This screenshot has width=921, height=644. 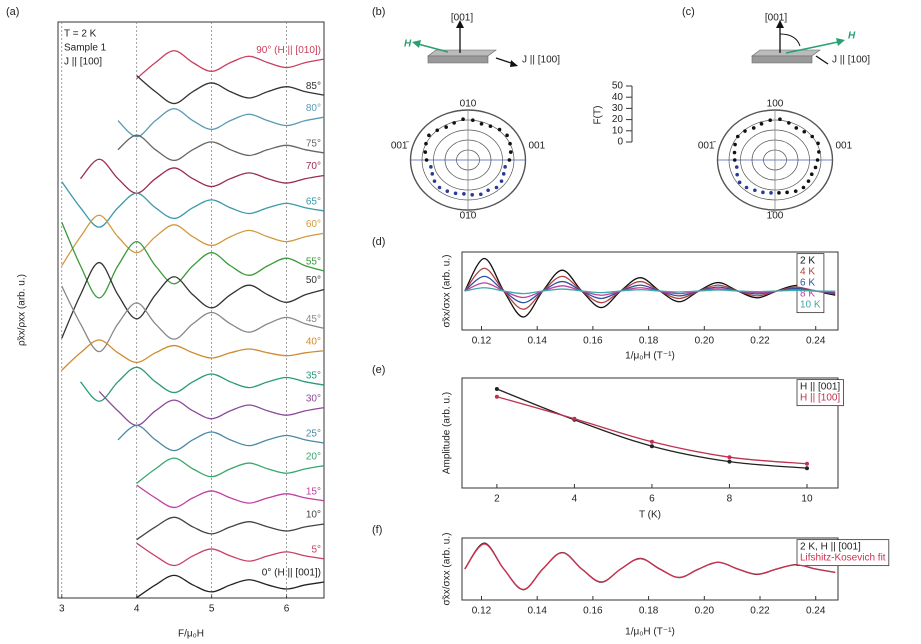 What do you see at coordinates (313, 456) in the screenshot?
I see `series-label: 20°` at bounding box center [313, 456].